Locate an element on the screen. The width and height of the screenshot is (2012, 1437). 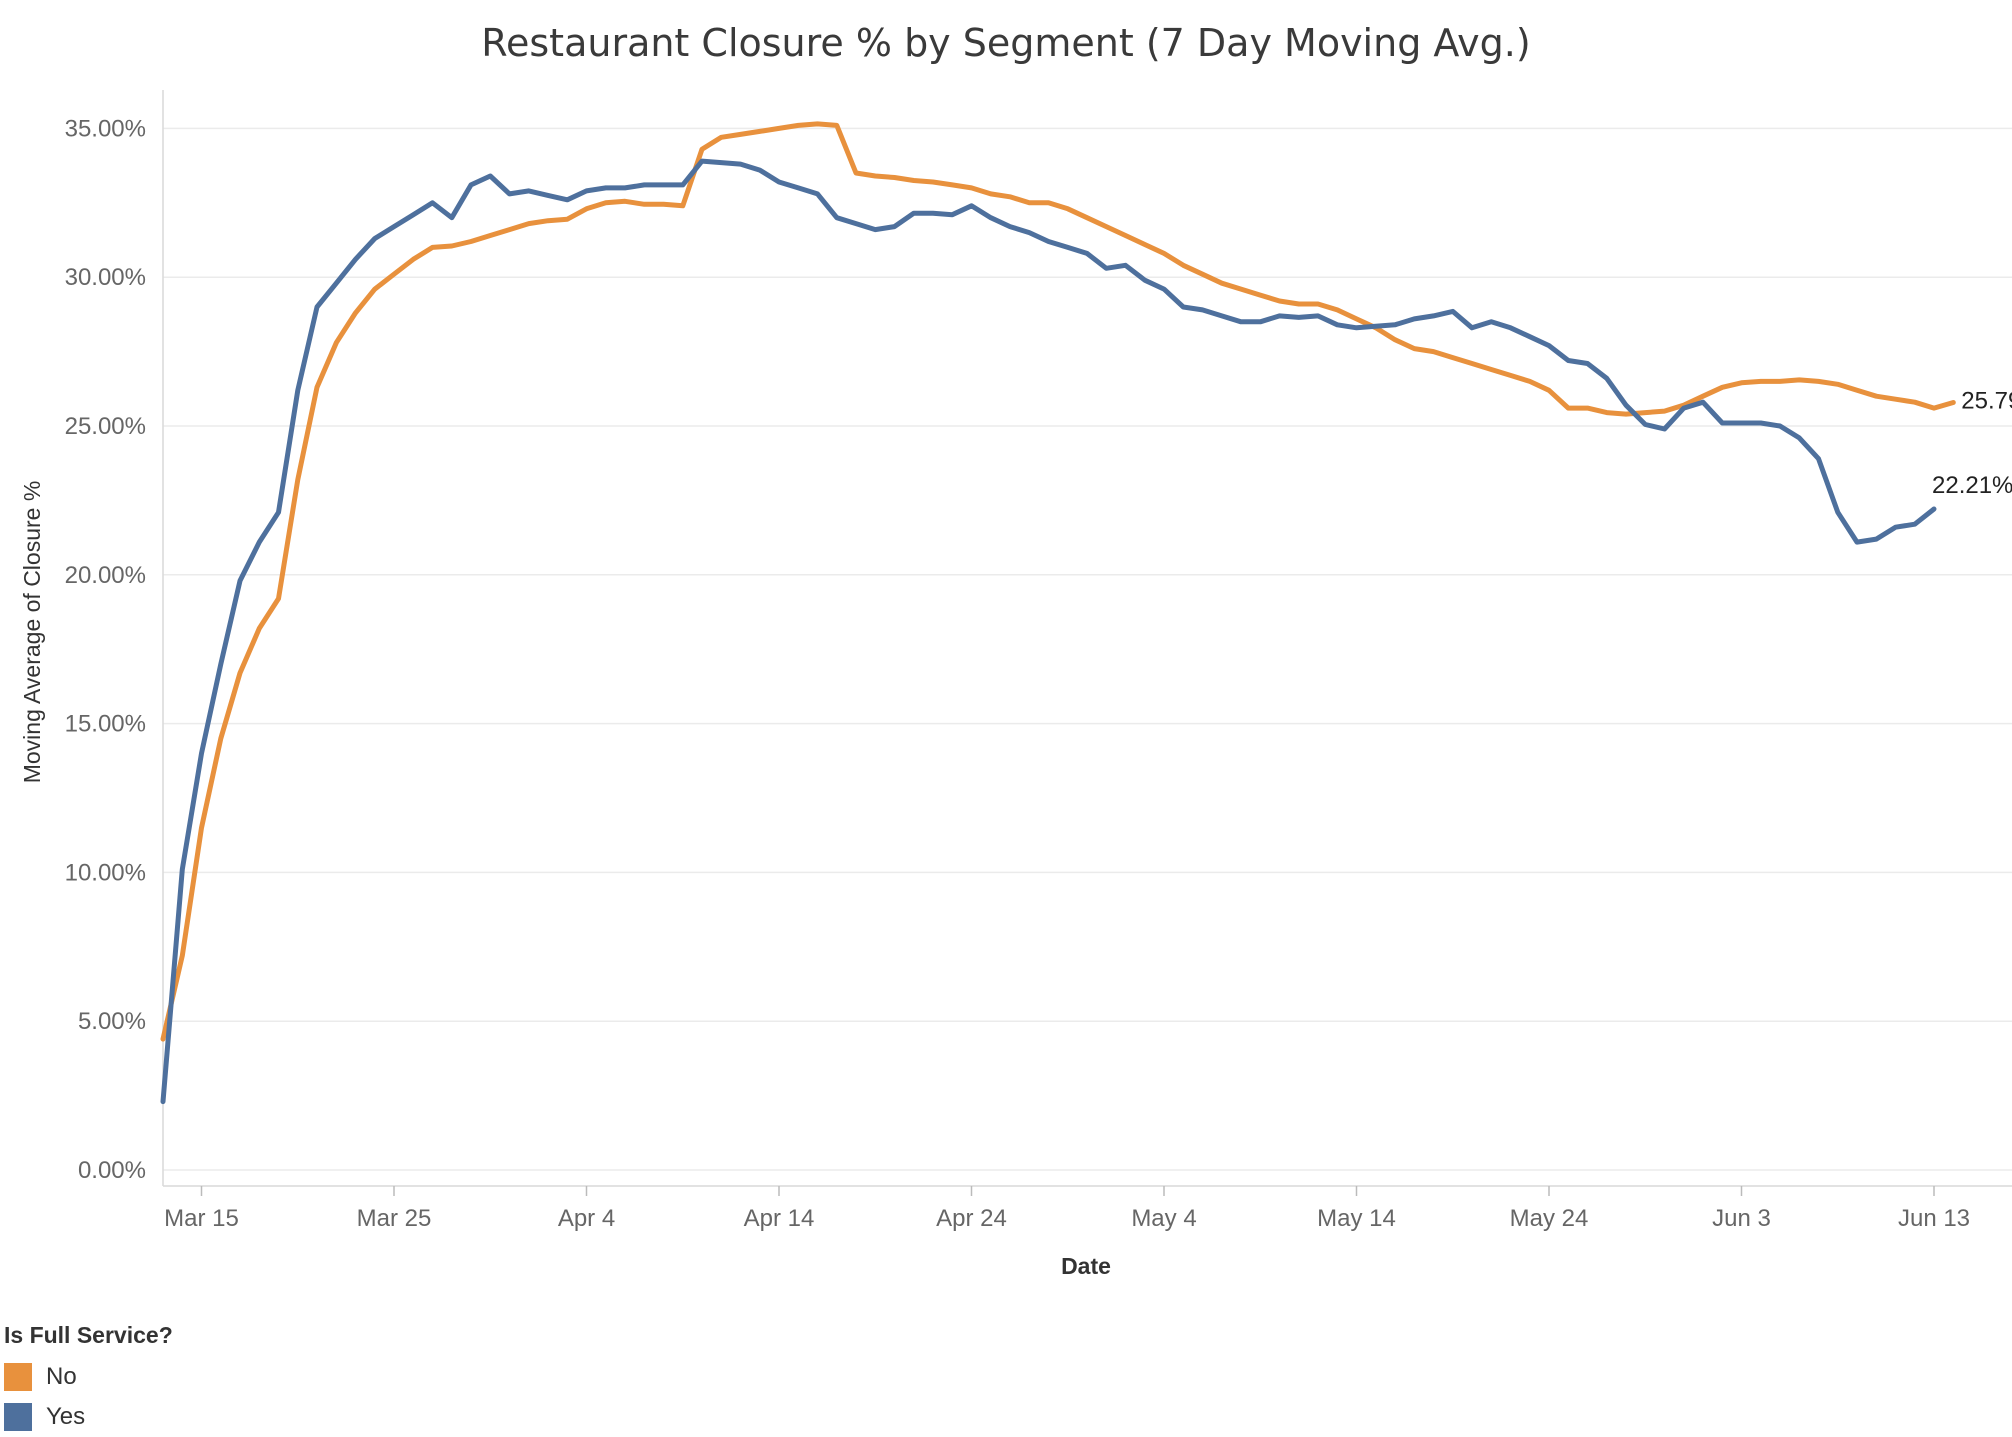
end-labels: 25.79% 22.21% is located at coordinates (1972, 443).